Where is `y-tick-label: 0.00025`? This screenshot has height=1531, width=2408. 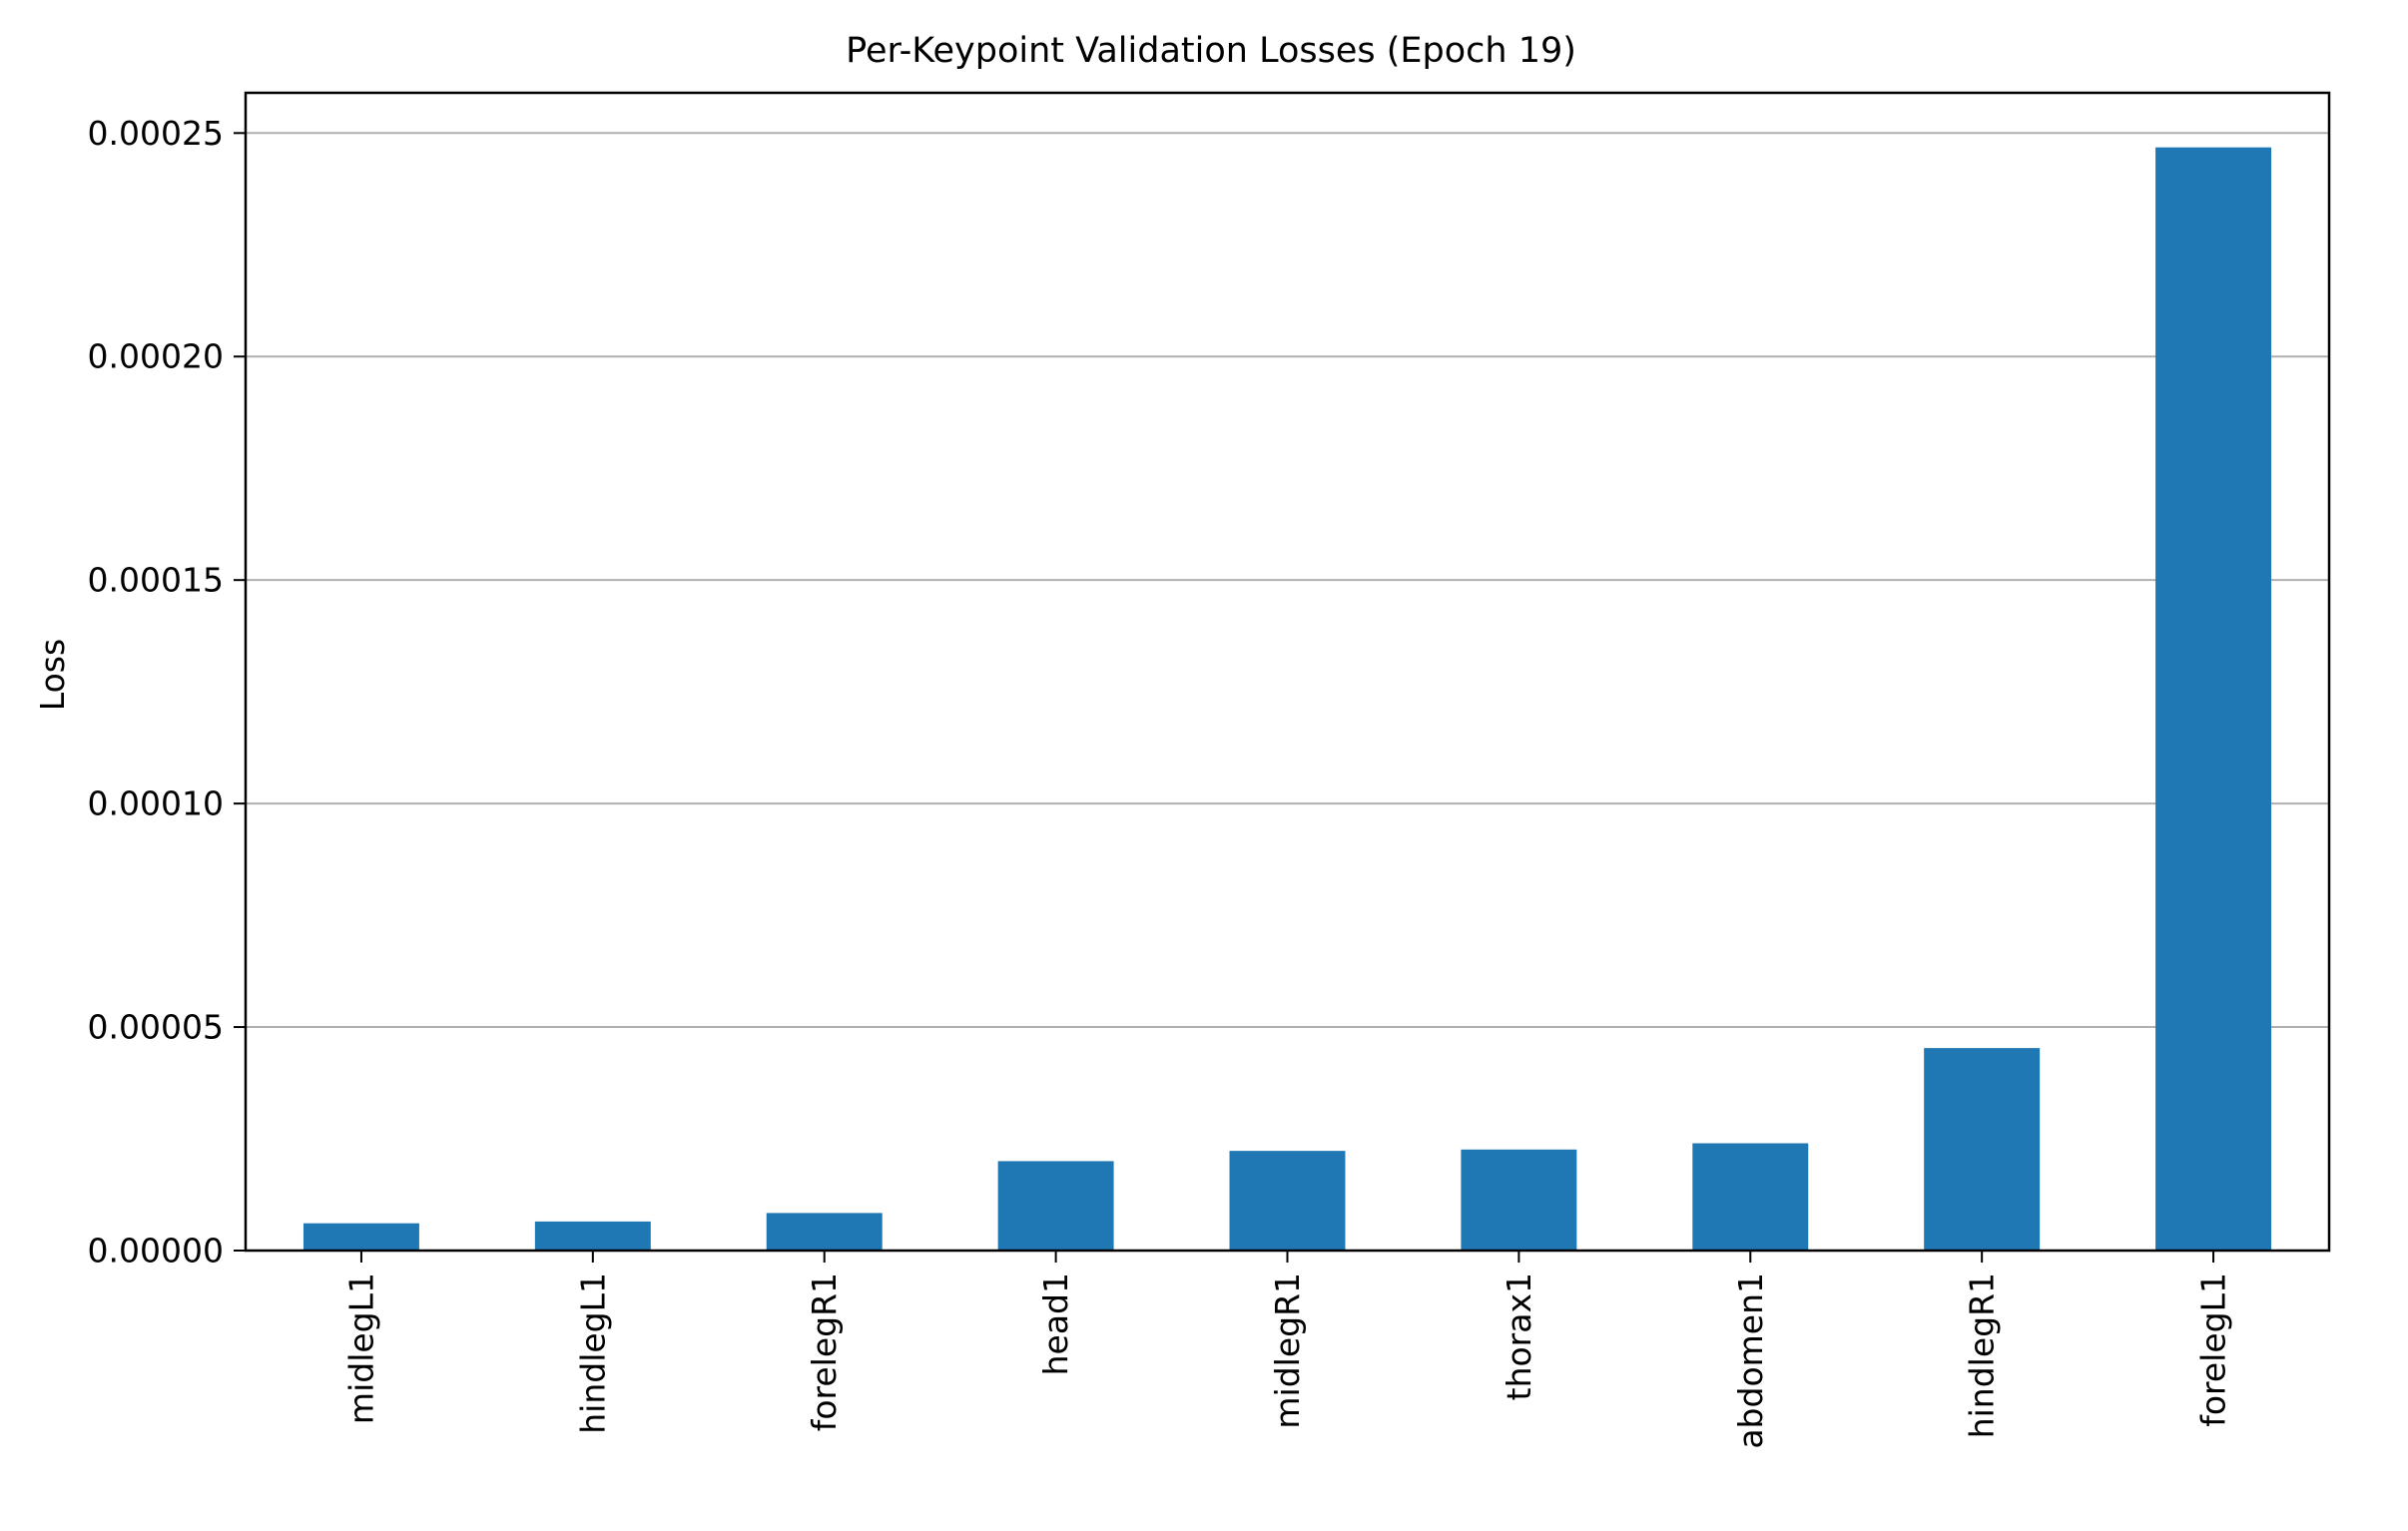 y-tick-label: 0.00025 is located at coordinates (156, 134).